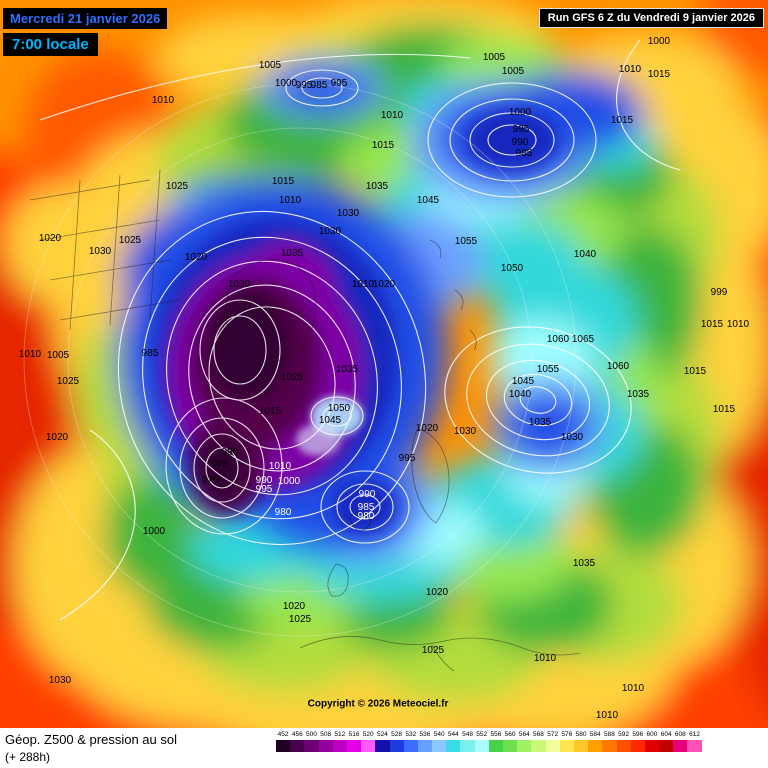 The image size is (768, 768). What do you see at coordinates (524, 734) in the screenshot?
I see `legend-value: 564` at bounding box center [524, 734].